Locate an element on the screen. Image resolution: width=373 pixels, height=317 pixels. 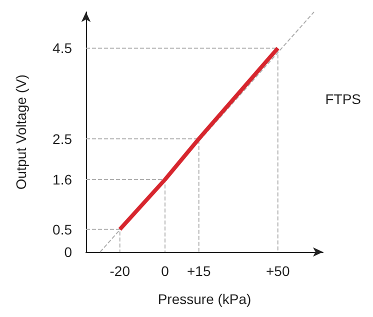
x-tick-label: +50 is located at coordinates (278, 271).